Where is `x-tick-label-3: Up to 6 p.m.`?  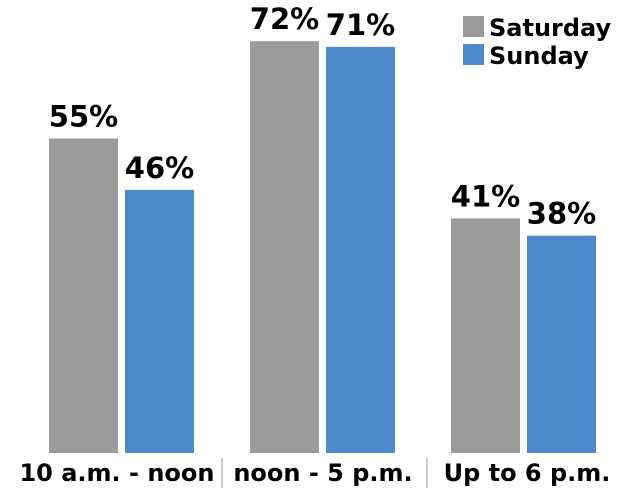 x-tick-label-3: Up to 6 p.m. is located at coordinates (527, 473).